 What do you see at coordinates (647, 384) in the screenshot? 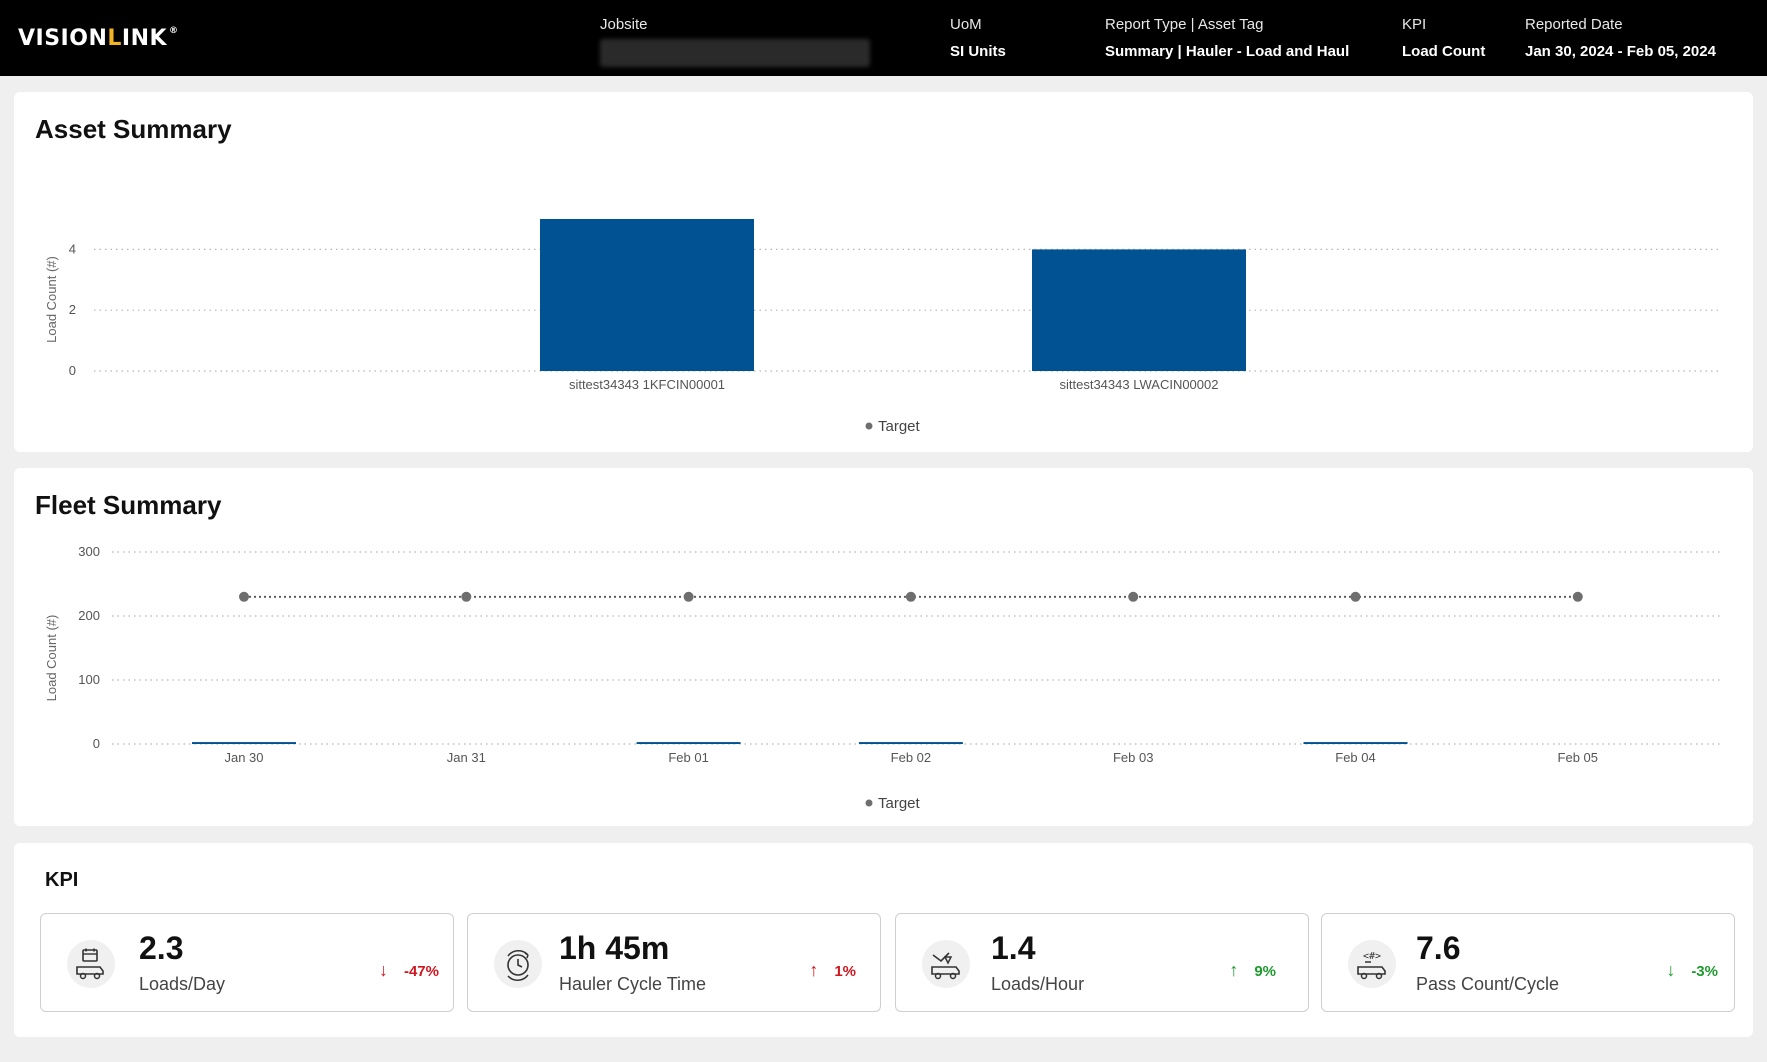
I see `x-tick-label: sittest34343 1KFCIN00001` at bounding box center [647, 384].